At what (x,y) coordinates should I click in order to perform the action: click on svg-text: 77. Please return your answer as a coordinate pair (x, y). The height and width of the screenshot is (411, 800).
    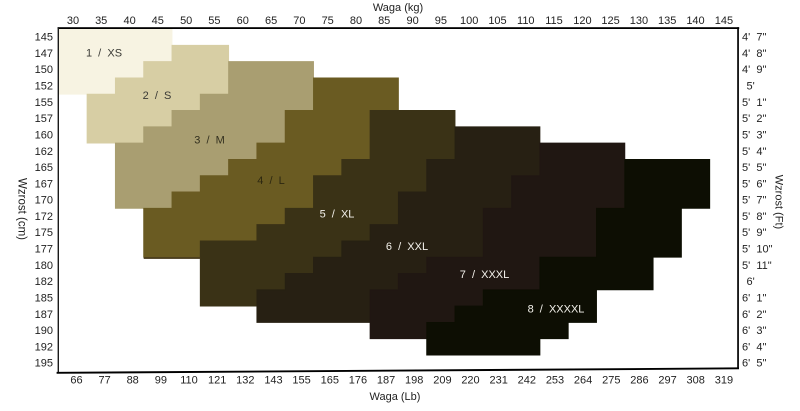
    Looking at the image, I should click on (104, 380).